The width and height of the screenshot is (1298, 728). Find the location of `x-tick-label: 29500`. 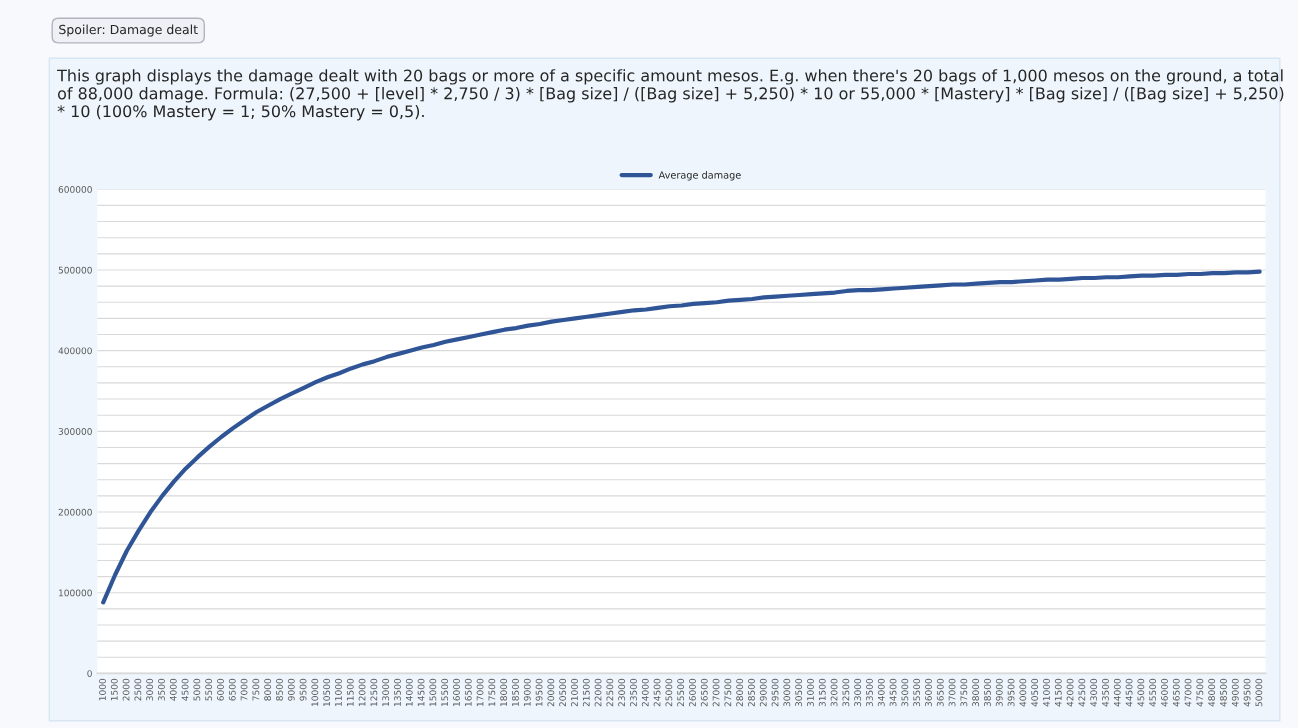

x-tick-label: 29500 is located at coordinates (775, 692).